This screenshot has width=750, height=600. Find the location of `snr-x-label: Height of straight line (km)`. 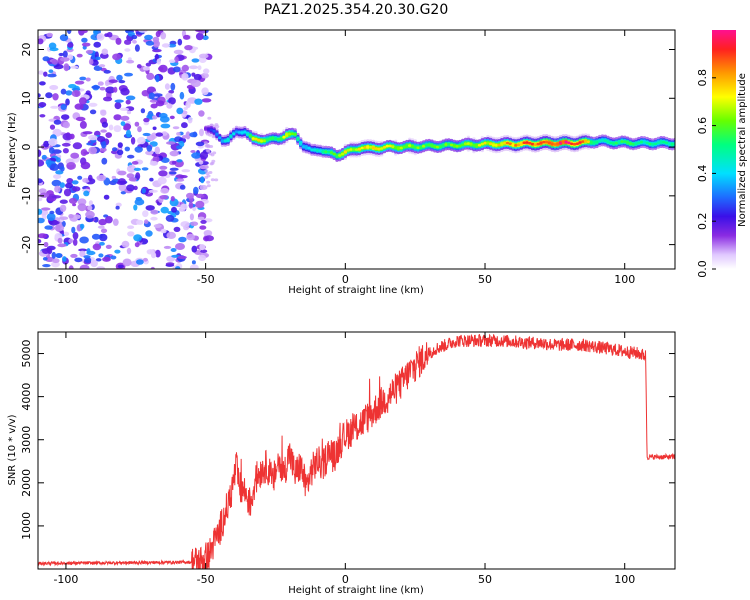

snr-x-label: Height of straight line (km) is located at coordinates (356, 590).